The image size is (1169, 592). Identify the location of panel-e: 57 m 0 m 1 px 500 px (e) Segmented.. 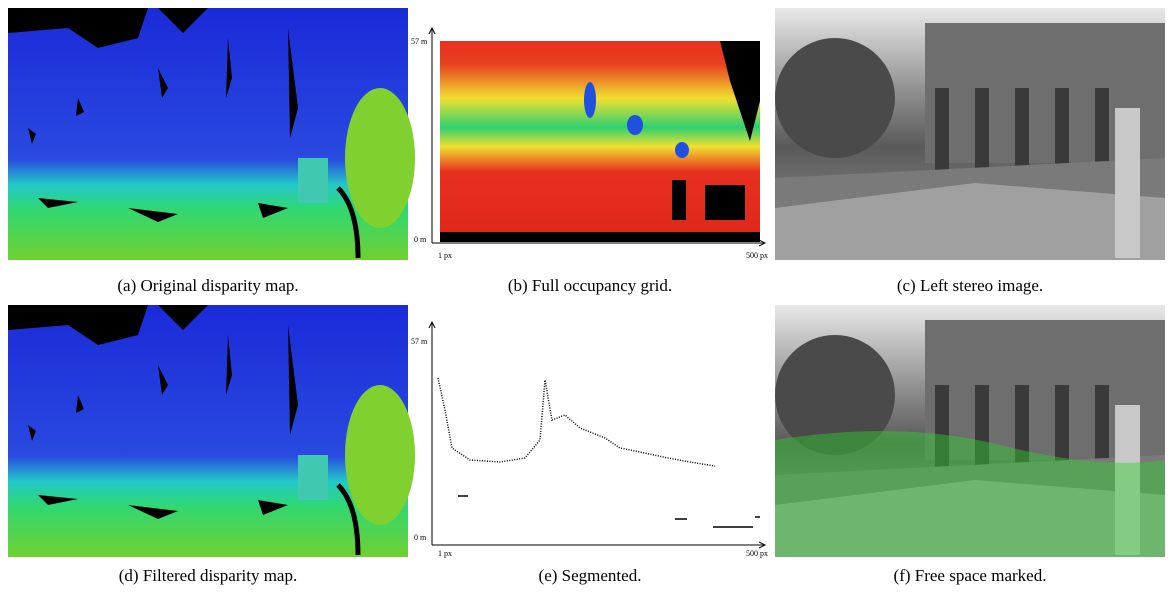
(589, 452).